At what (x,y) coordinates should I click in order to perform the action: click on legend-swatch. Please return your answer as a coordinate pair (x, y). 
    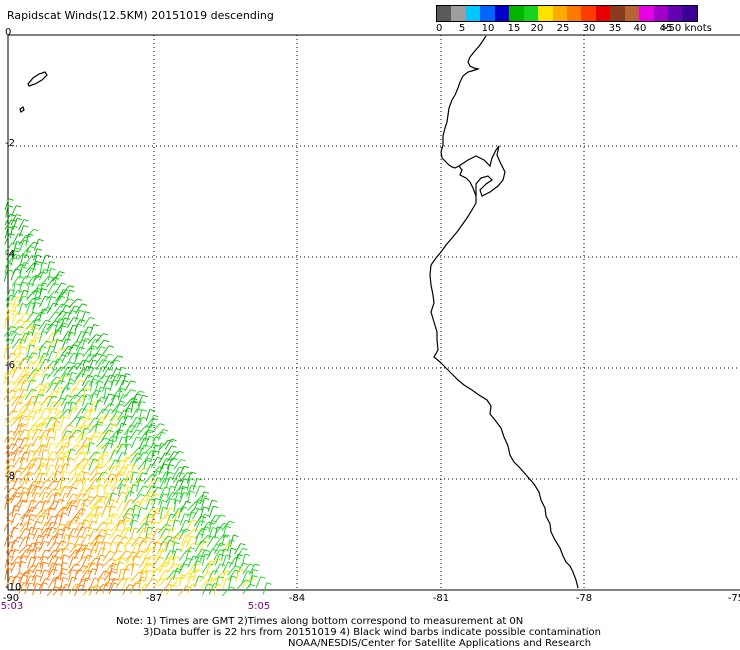
    Looking at the image, I should click on (603, 13).